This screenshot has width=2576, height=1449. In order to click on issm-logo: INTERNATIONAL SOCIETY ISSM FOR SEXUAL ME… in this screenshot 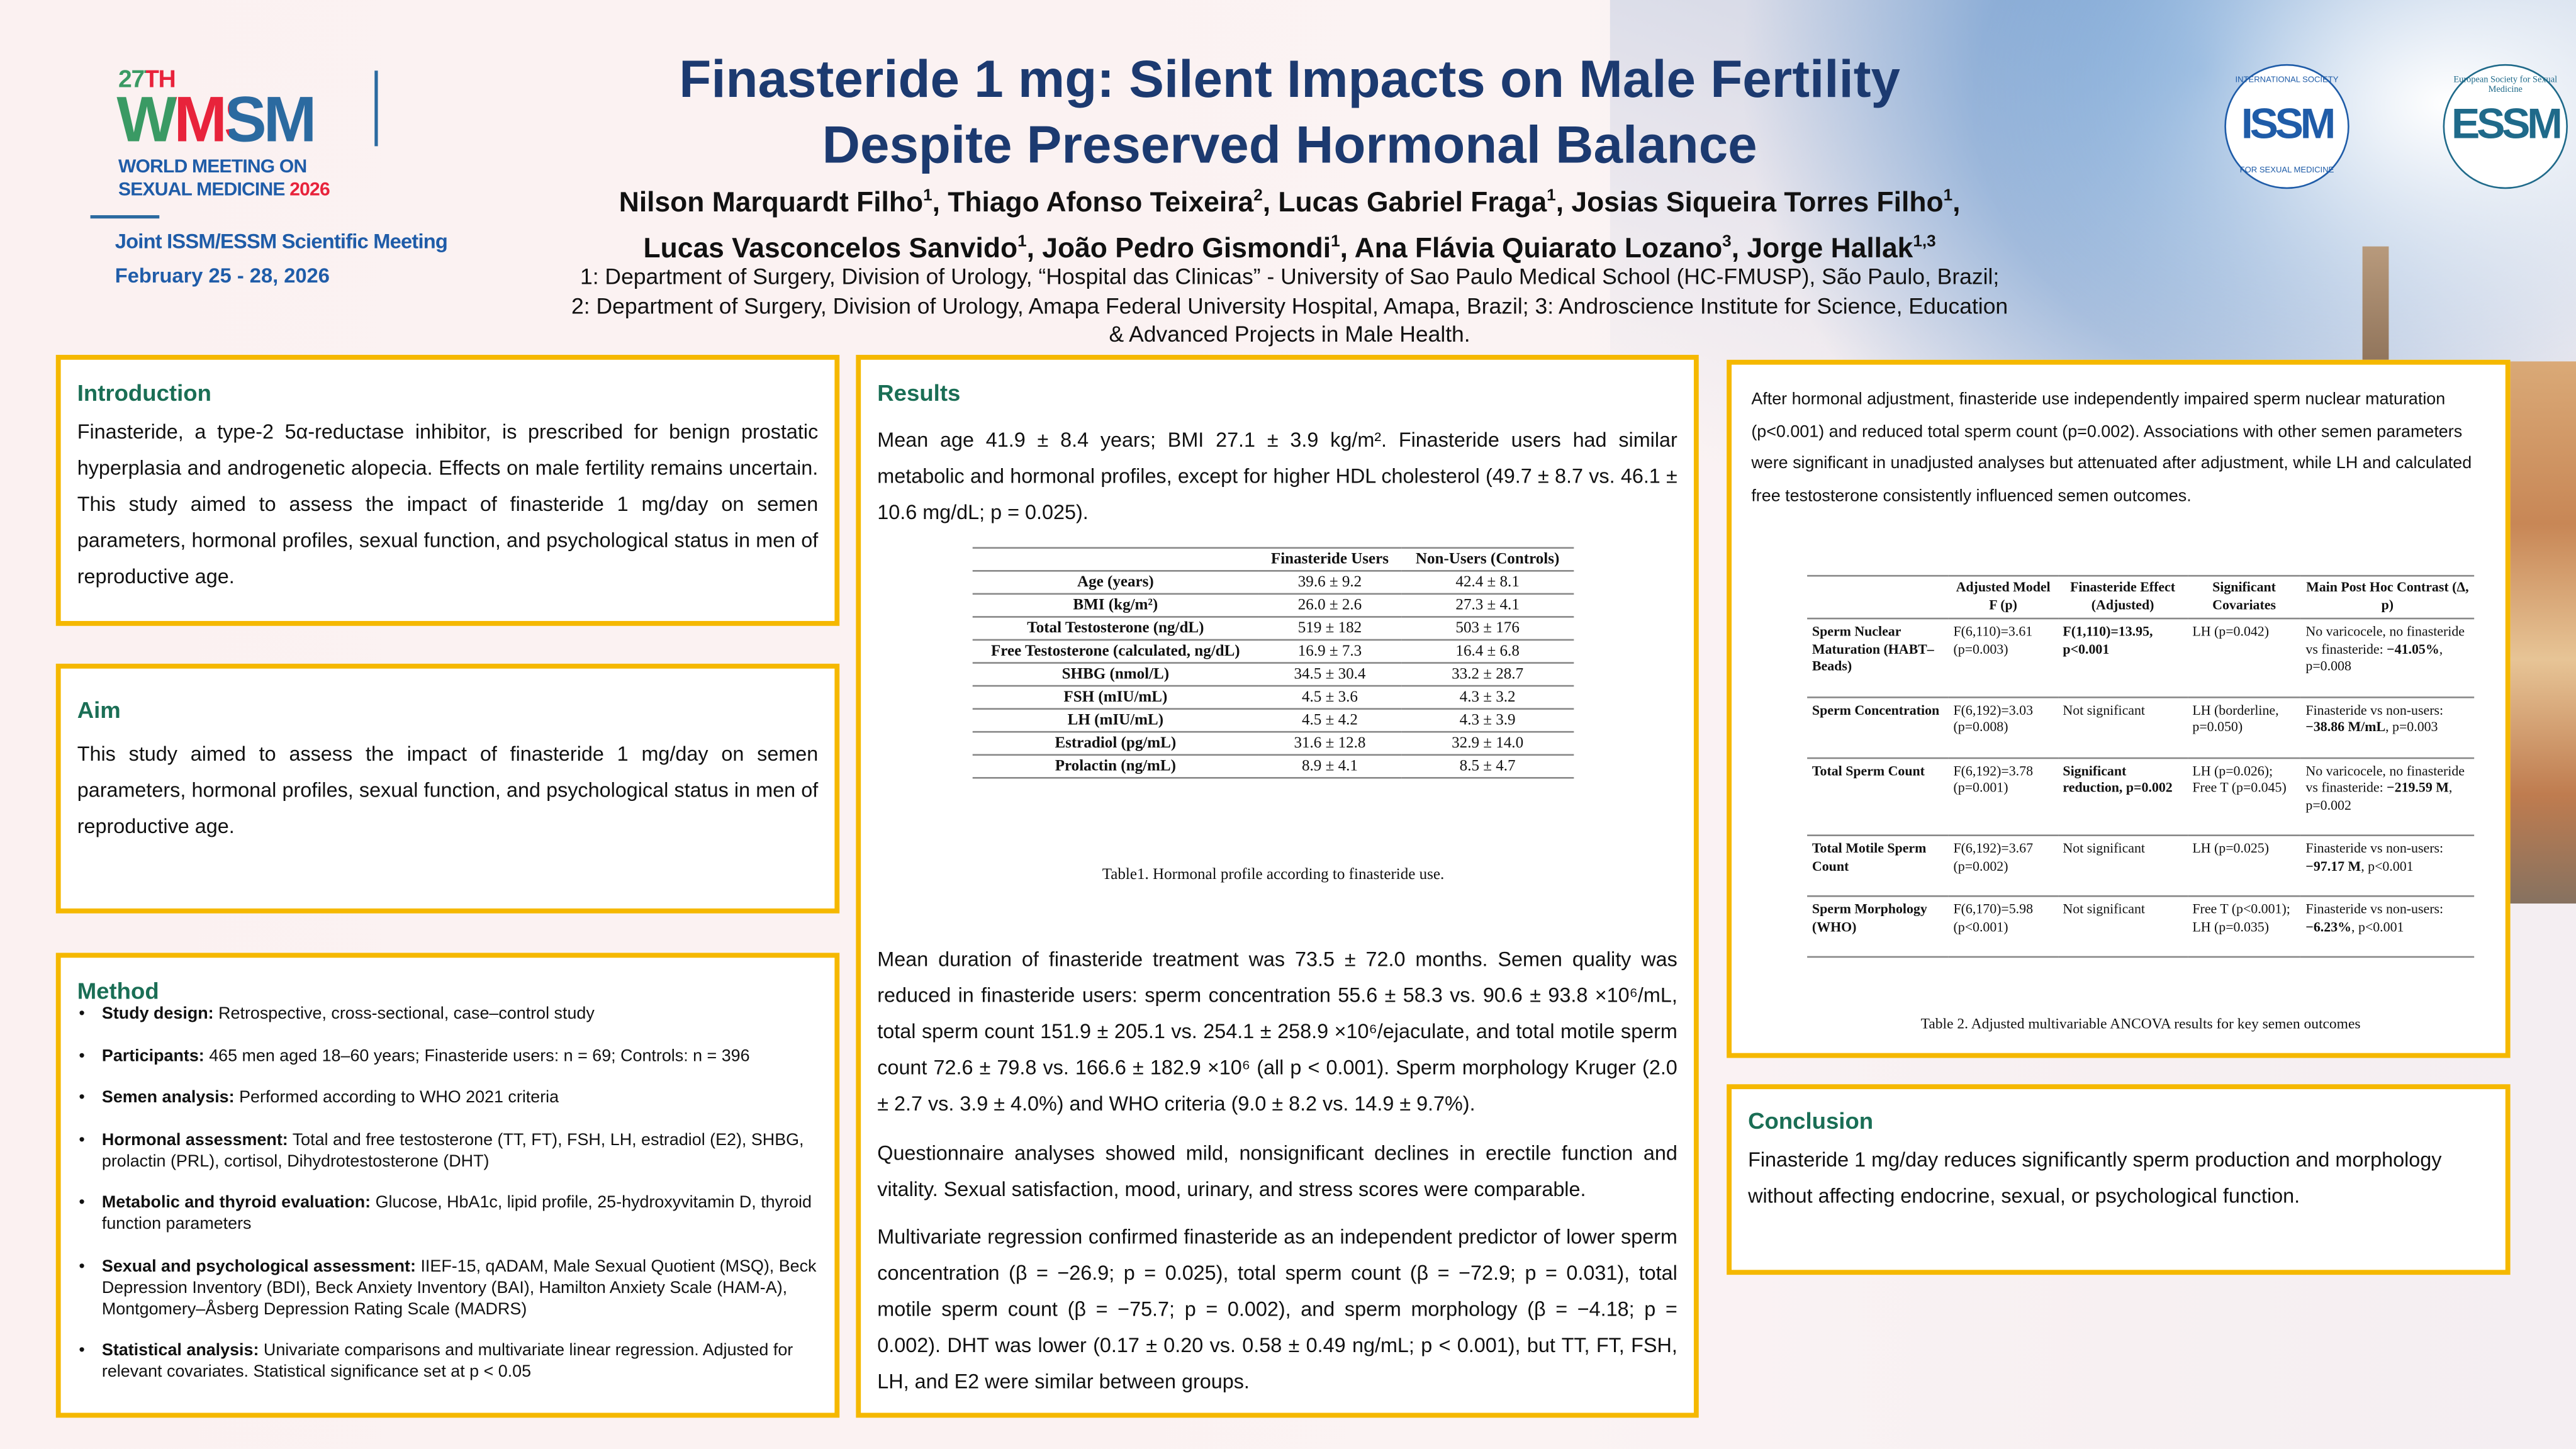, I will do `click(2286, 126)`.